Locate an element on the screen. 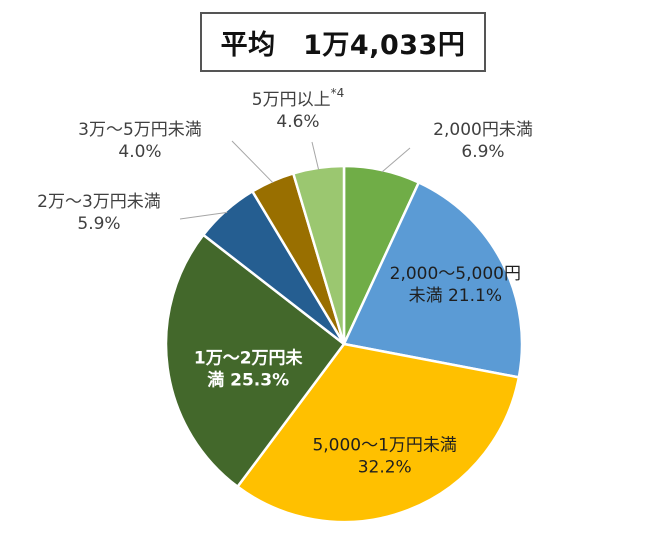 This screenshot has width=650, height=534. slice-label-6: 3万～5万円未満 4.0% is located at coordinates (140, 141).